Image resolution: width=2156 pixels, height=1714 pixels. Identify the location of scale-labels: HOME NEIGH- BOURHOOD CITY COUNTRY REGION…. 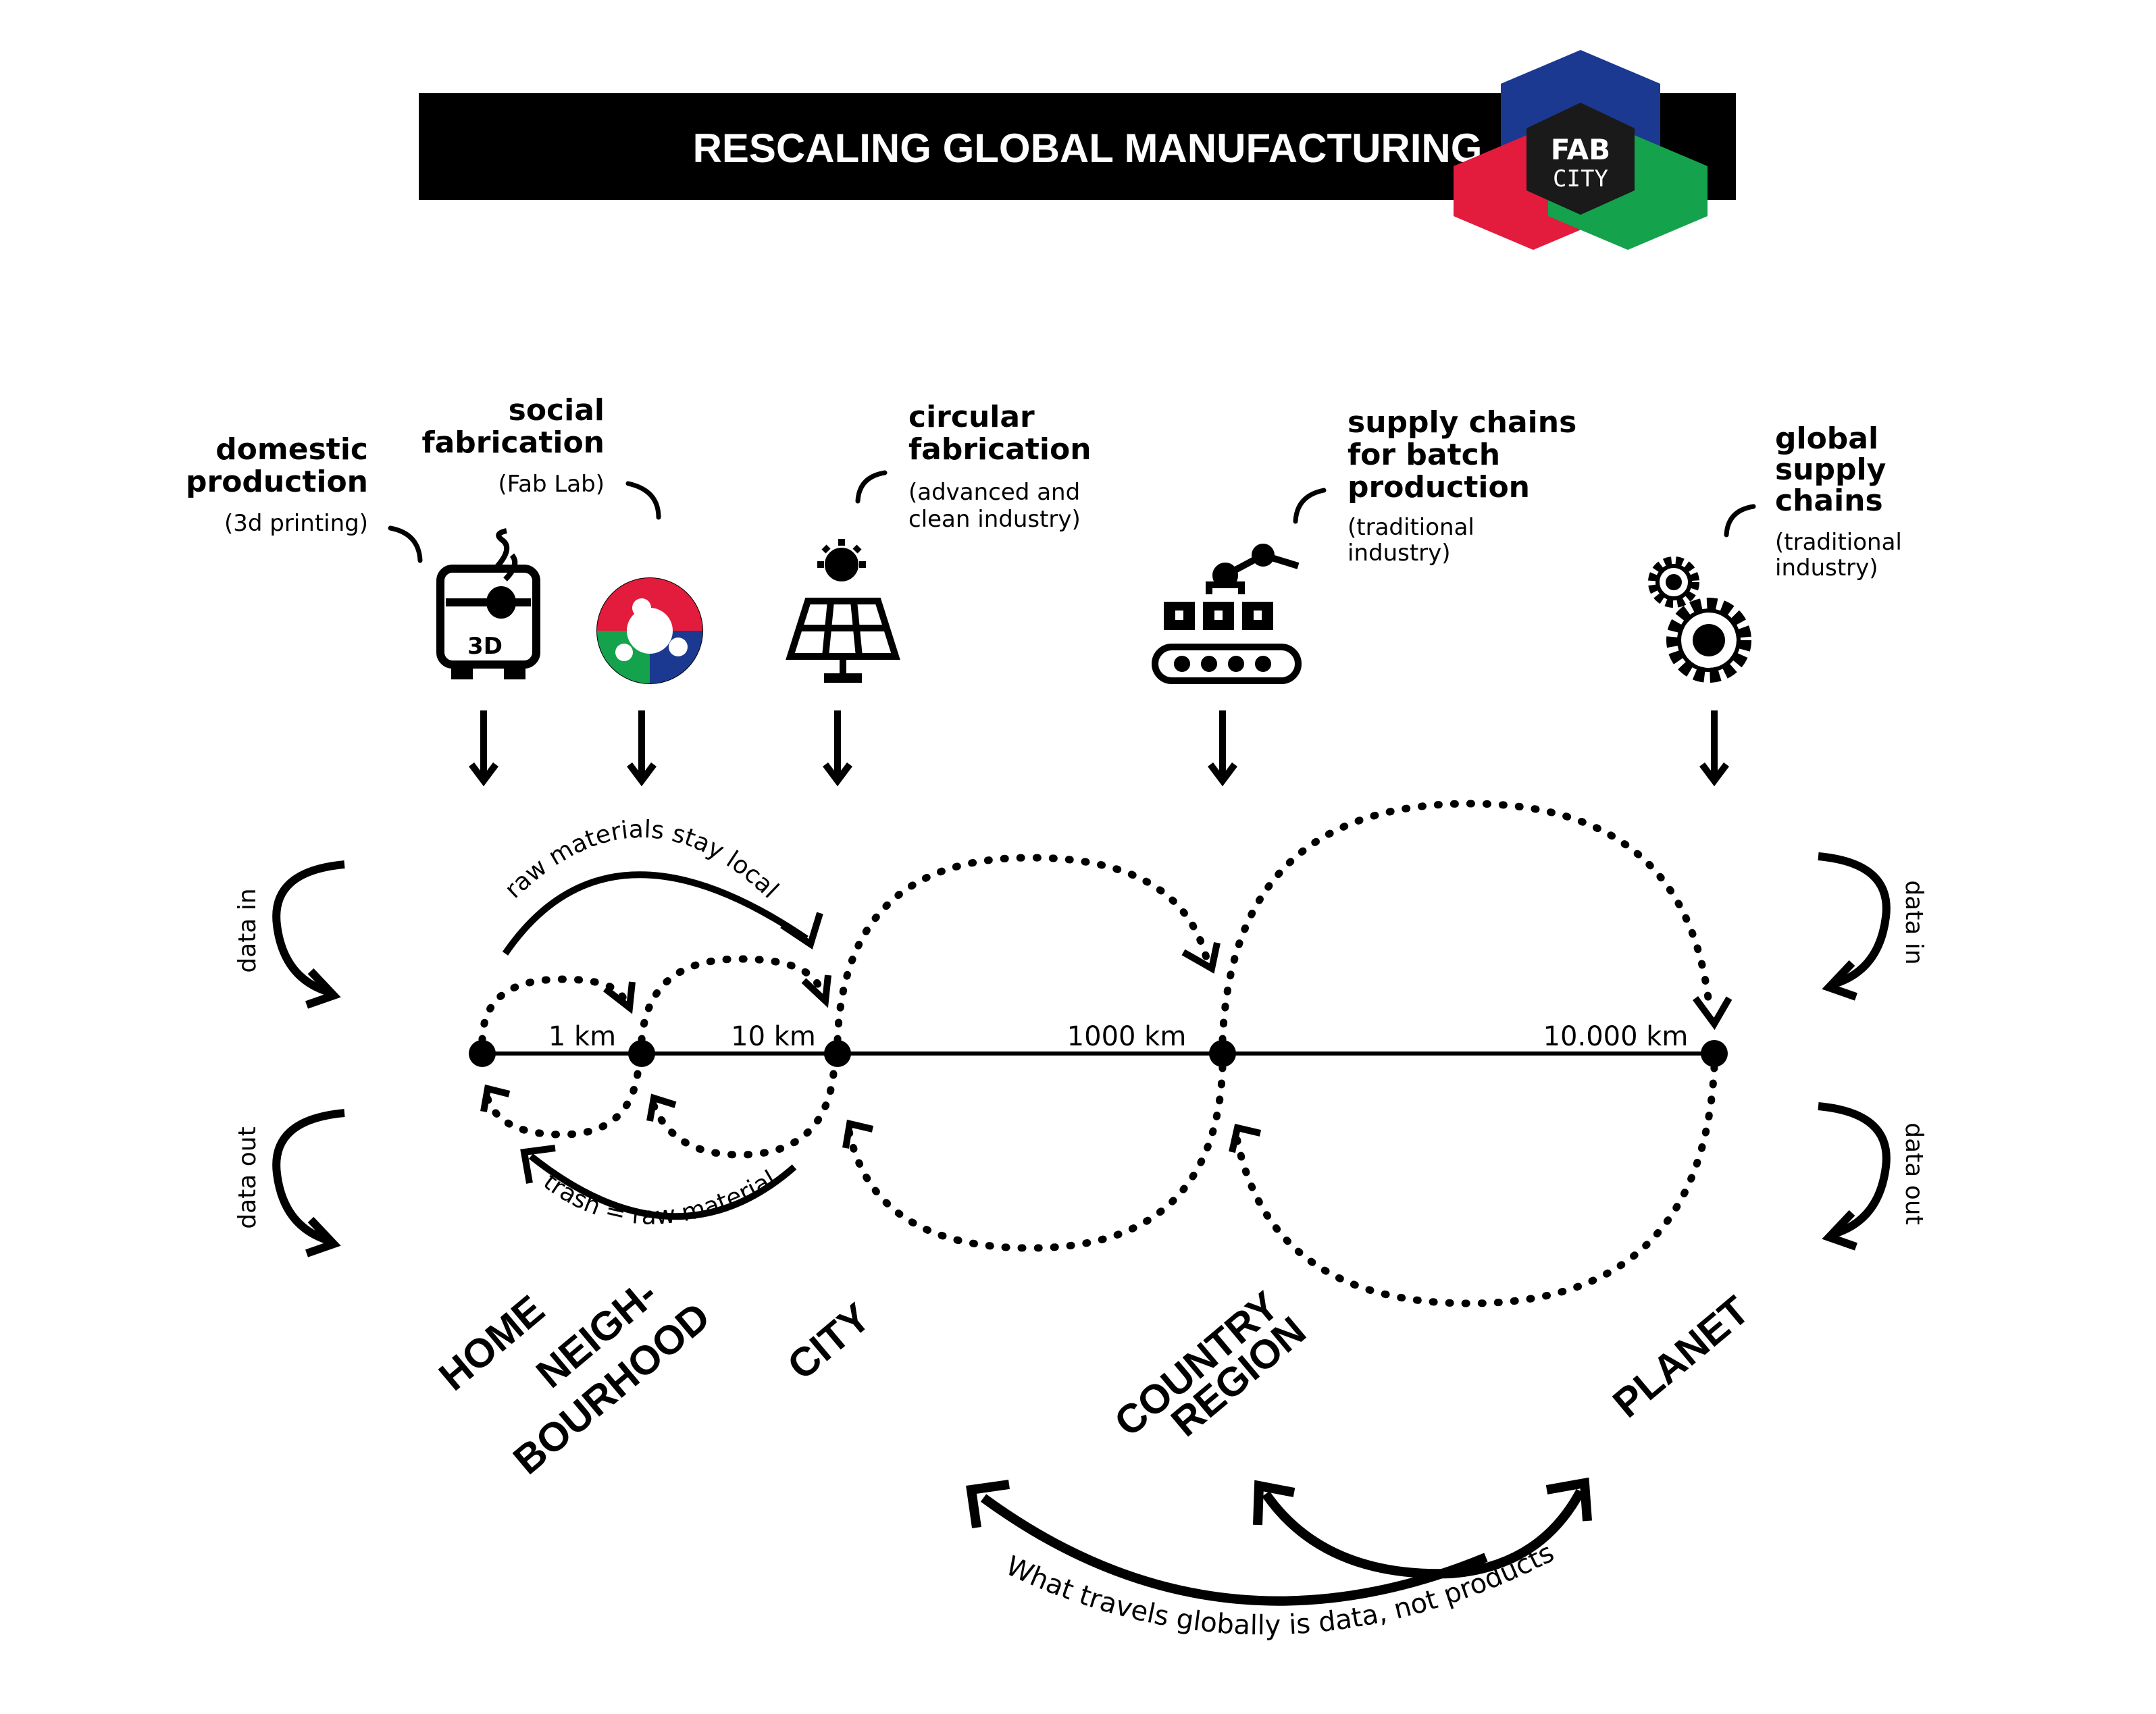
(1093, 1377).